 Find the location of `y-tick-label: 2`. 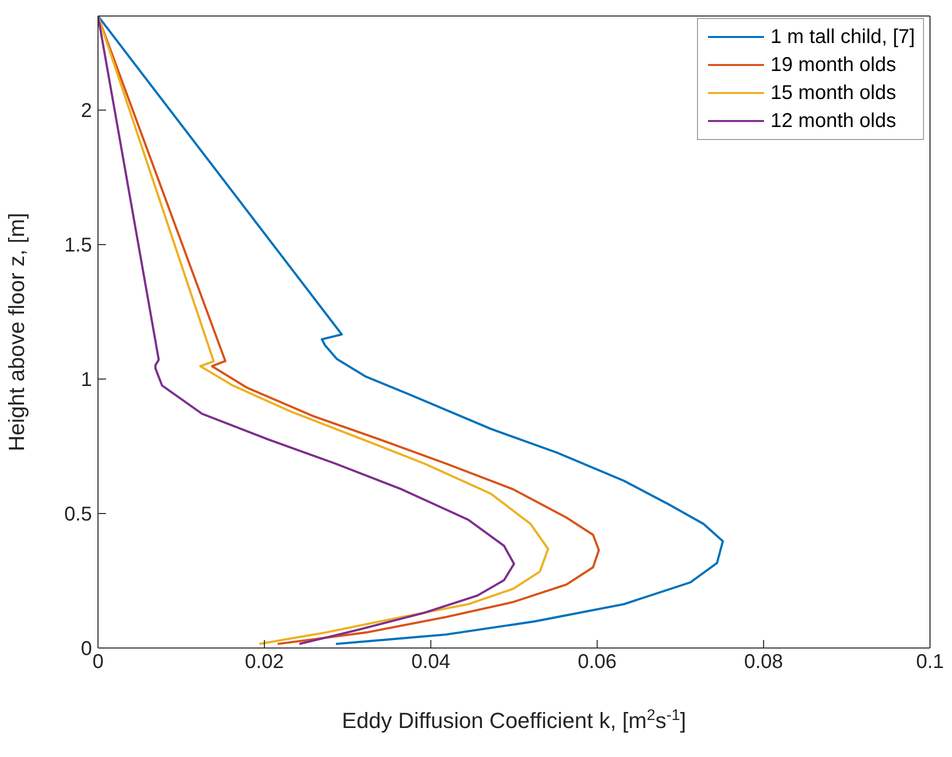

y-tick-label: 2 is located at coordinates (86, 111).